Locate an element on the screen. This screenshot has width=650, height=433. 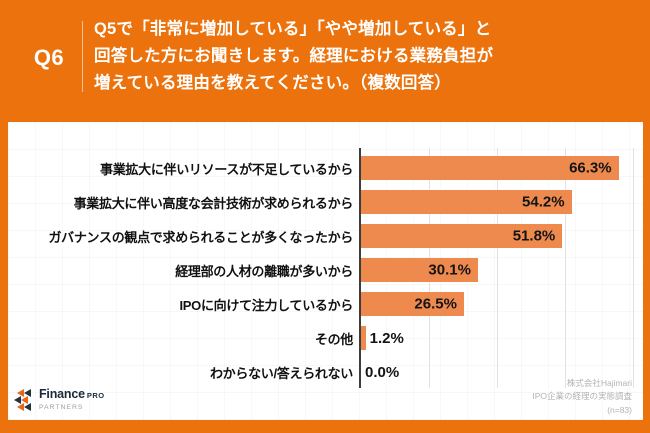
source-company: 株式会社Hajimari is located at coordinates (599, 382).